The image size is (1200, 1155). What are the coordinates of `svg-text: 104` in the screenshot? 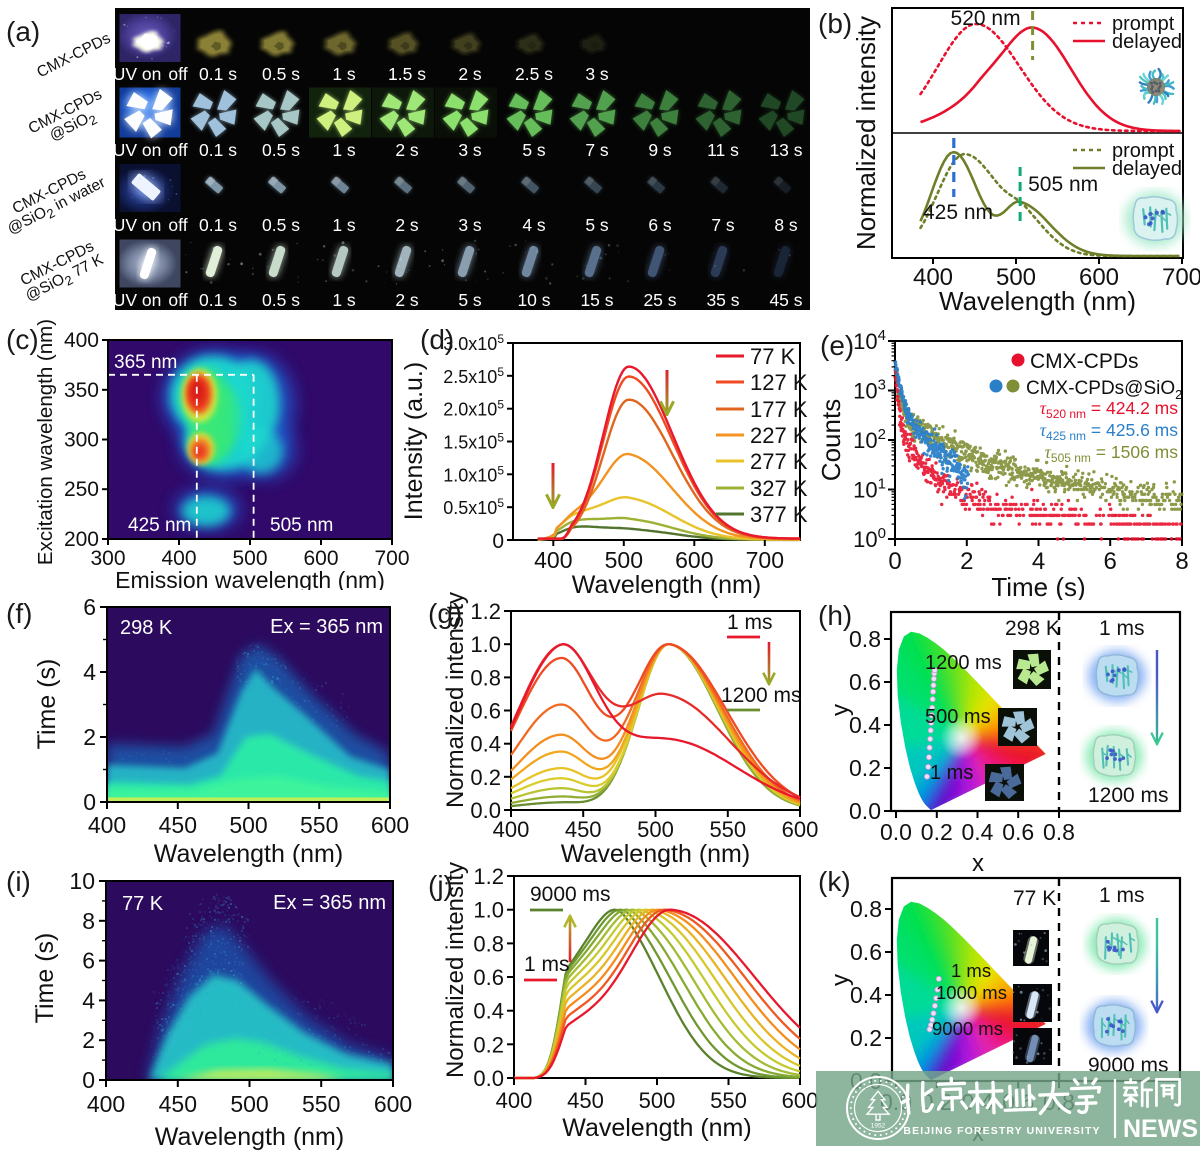 It's located at (869, 340).